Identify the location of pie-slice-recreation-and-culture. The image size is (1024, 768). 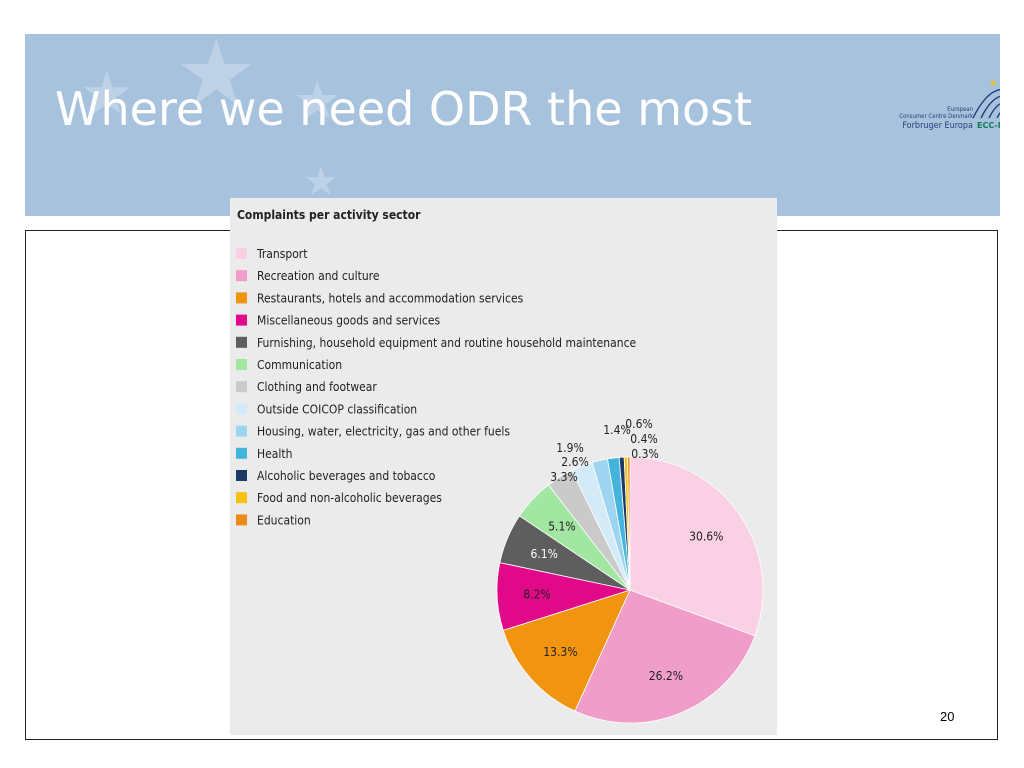
(665, 656).